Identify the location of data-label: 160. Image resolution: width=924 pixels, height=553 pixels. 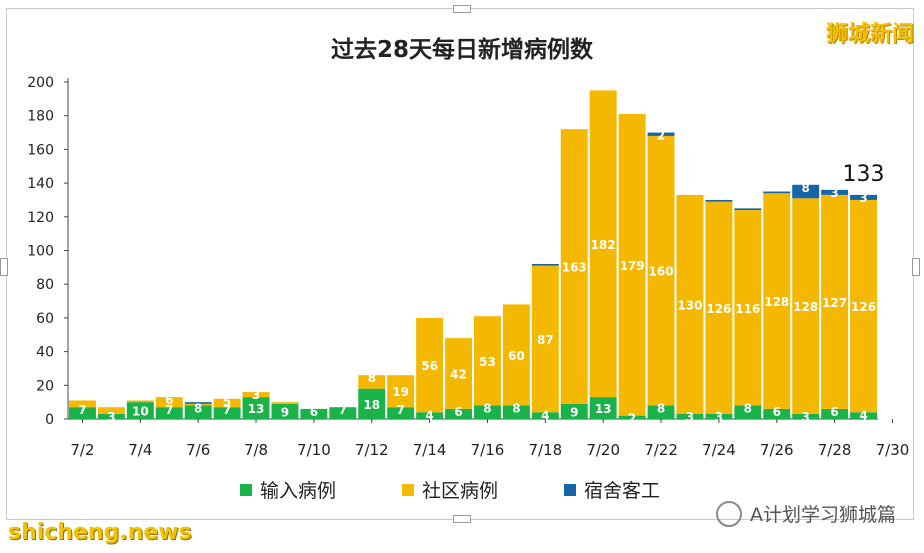
(661, 272).